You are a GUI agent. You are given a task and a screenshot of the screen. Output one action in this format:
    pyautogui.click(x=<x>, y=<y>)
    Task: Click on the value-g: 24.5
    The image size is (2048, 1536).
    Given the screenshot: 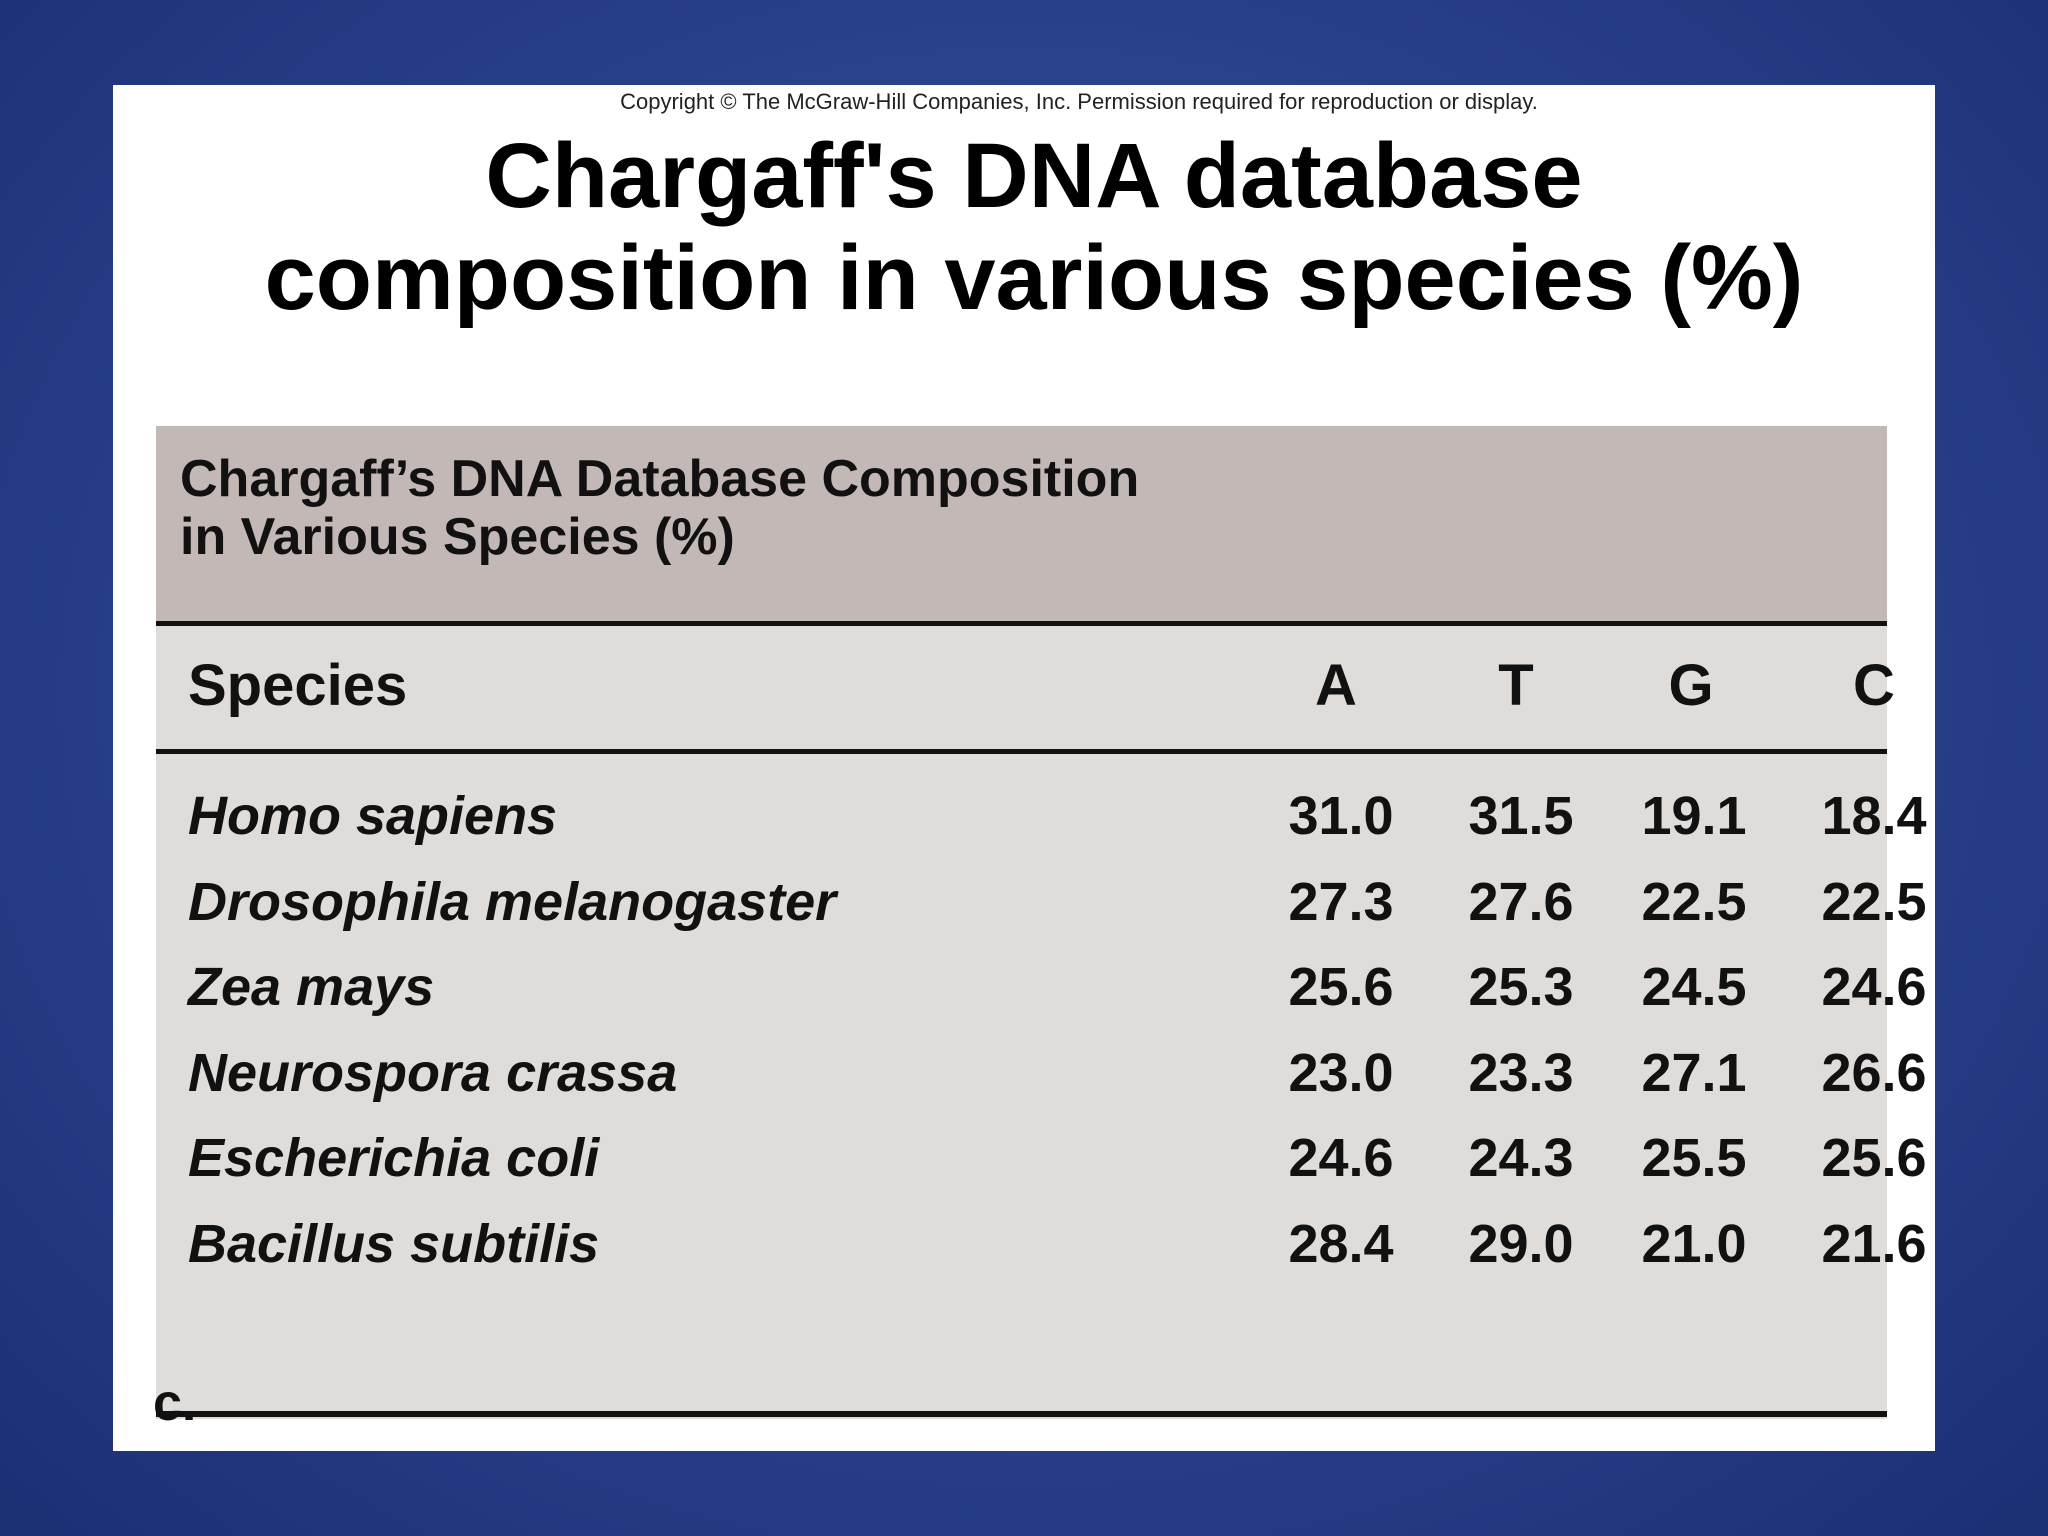 What is the action you would take?
    pyautogui.click(x=1694, y=987)
    